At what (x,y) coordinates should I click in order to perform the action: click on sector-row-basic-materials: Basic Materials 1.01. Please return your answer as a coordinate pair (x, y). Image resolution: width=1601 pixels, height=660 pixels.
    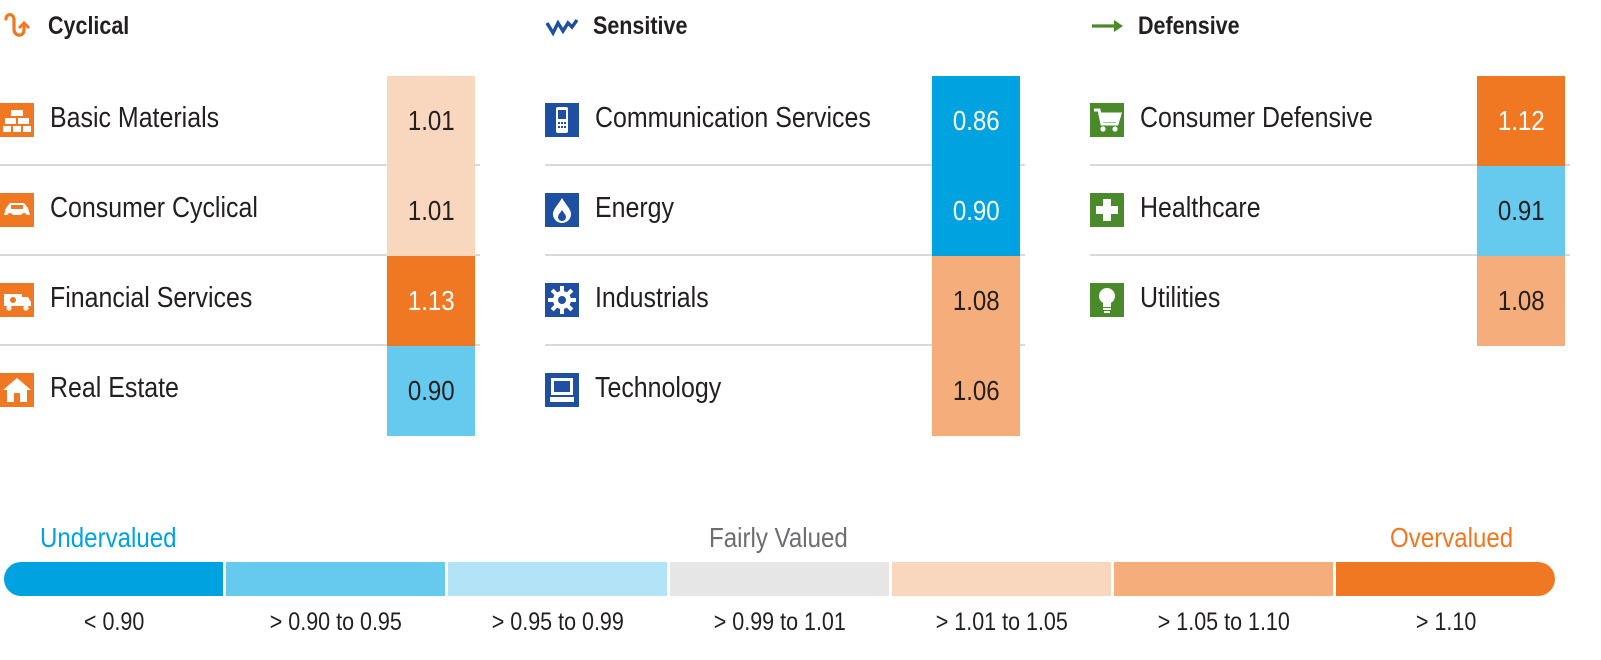
    Looking at the image, I should click on (240, 121).